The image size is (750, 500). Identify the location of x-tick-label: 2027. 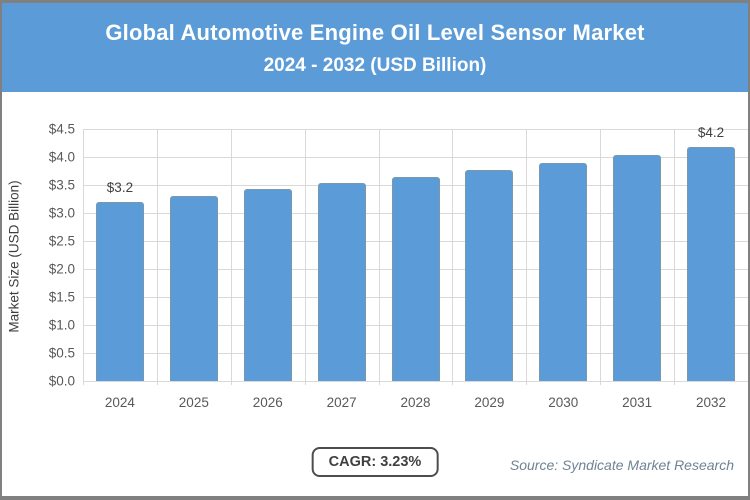
(341, 402).